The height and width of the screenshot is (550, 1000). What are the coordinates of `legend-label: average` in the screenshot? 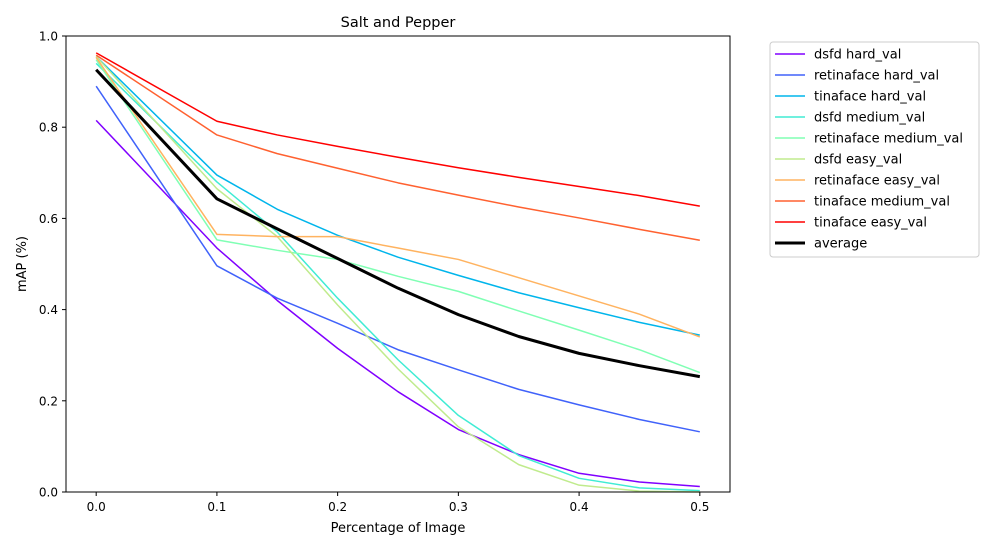 It's located at (840, 244).